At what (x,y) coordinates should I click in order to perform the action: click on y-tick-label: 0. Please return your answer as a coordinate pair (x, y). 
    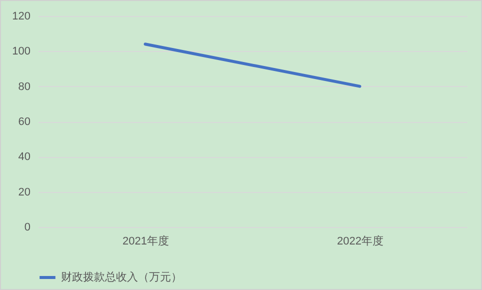
    Looking at the image, I should click on (27, 228).